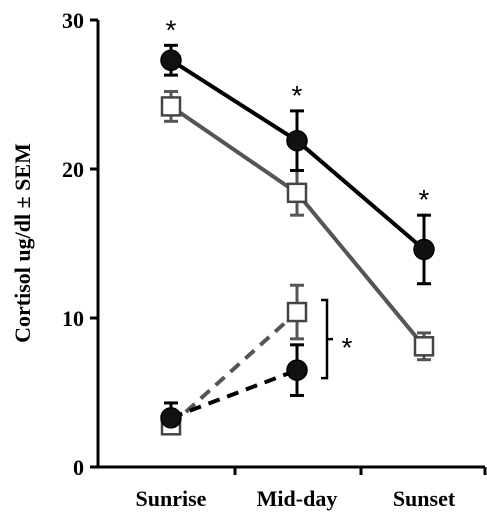 This screenshot has width=487, height=515. I want to click on y-axis-title: Cortisol ug/dl ± SEM, so click(22, 243).